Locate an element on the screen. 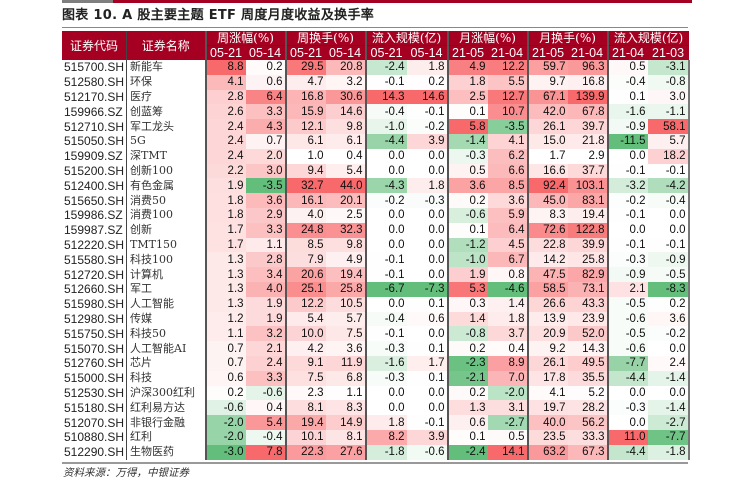 Image resolution: width=737 pixels, height=500 pixels. etf-name: 新能车 is located at coordinates (166, 67).